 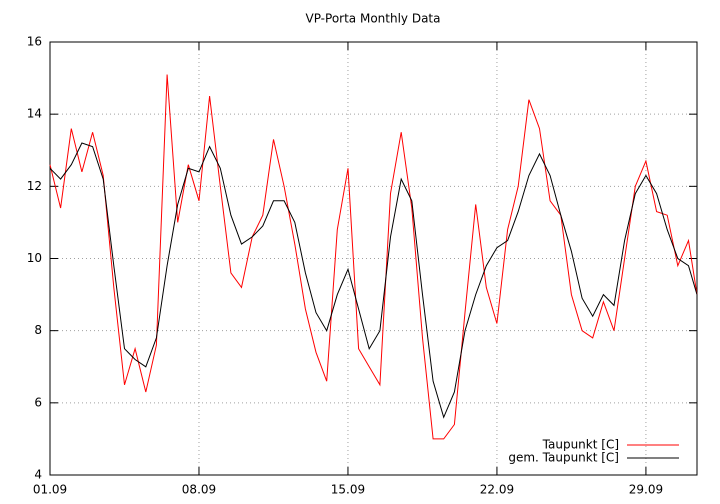 What do you see at coordinates (38, 330) in the screenshot?
I see `y-tick-label: 8` at bounding box center [38, 330].